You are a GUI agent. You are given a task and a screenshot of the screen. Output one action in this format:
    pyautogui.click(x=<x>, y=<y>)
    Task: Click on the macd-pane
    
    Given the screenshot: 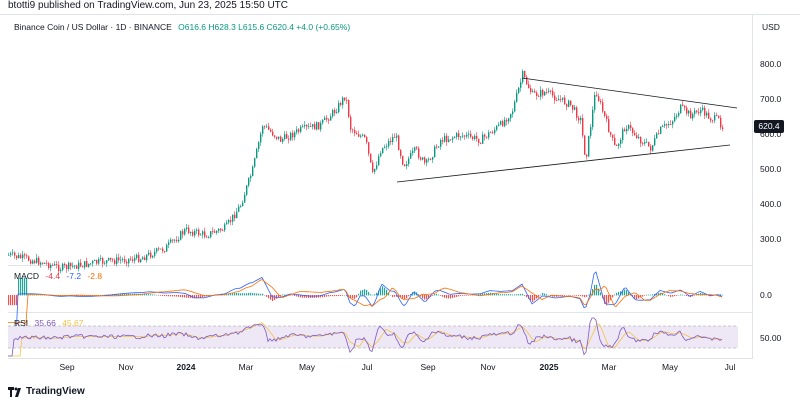 What is the action you would take?
    pyautogui.click(x=380, y=289)
    